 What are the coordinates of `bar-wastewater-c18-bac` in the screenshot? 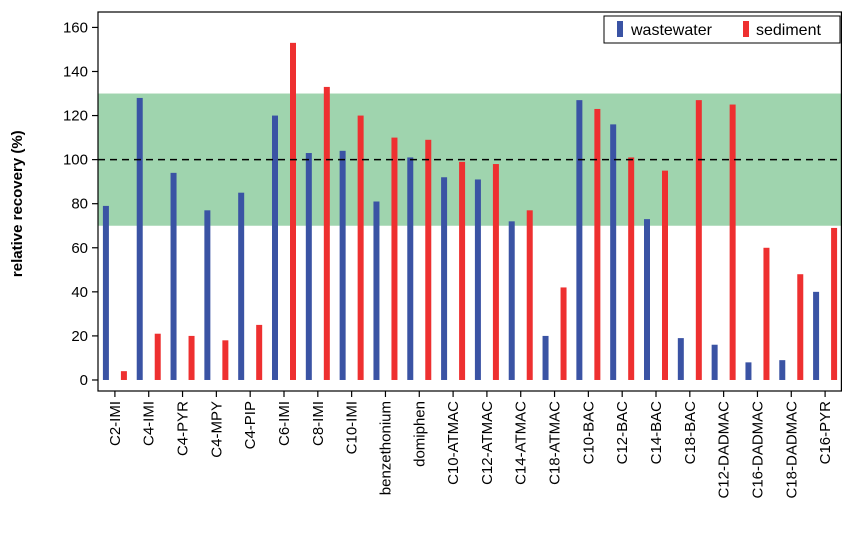 It's located at (680, 359).